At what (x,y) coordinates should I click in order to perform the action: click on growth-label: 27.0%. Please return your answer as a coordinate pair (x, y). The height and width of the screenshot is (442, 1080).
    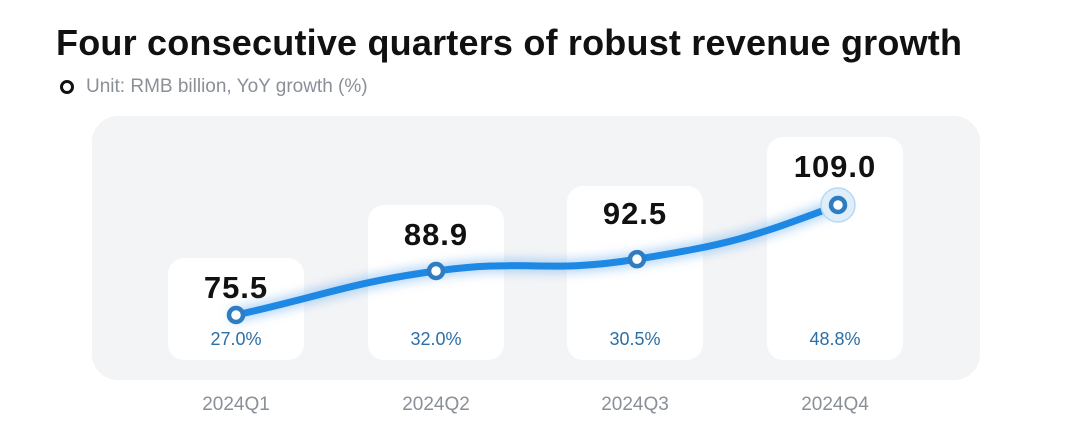
    Looking at the image, I should click on (236, 339).